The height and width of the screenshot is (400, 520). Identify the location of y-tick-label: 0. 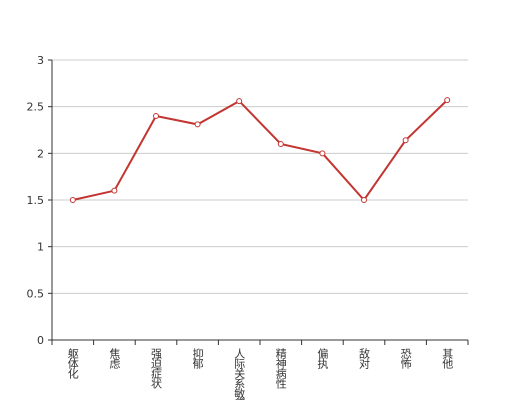
(40, 340).